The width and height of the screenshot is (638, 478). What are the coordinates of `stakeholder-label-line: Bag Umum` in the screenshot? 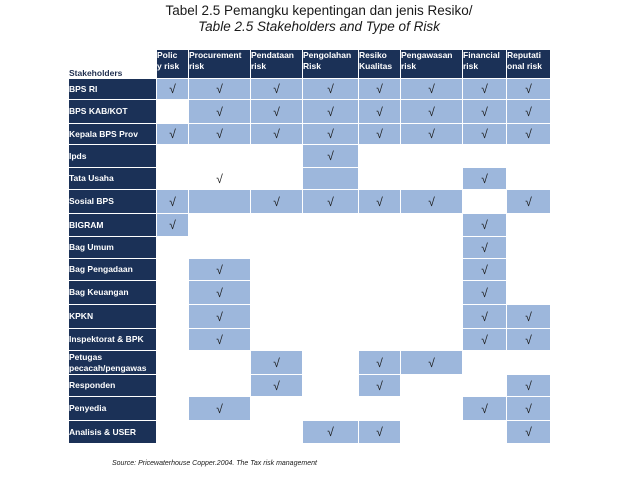 It's located at (91, 247).